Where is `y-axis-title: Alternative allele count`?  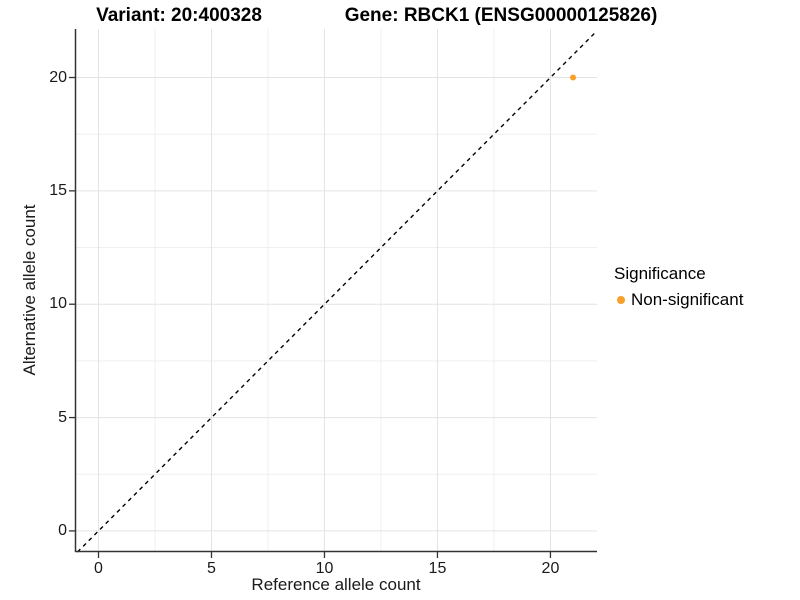
y-axis-title: Alternative allele count is located at coordinates (29, 290).